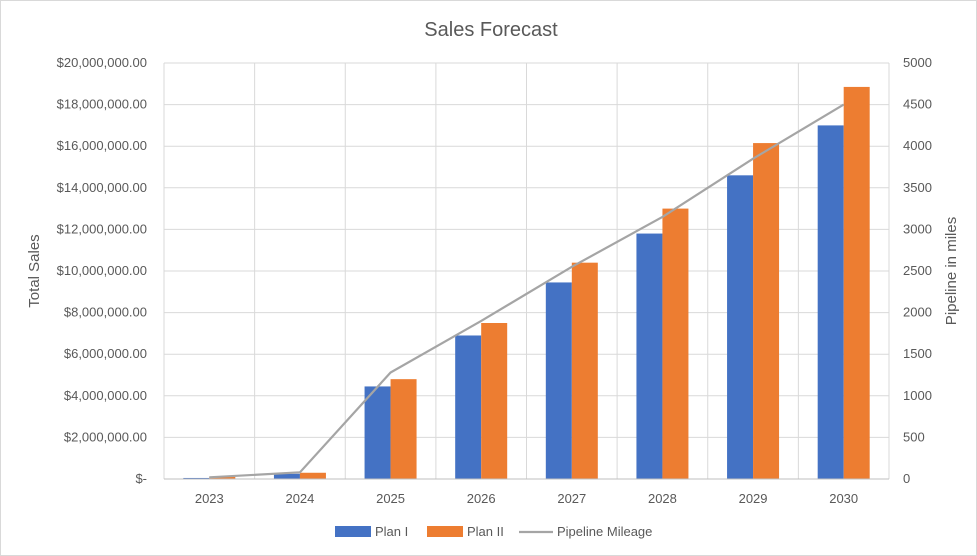  I want to click on y-tick-label: $6,000,000.00, so click(105, 353).